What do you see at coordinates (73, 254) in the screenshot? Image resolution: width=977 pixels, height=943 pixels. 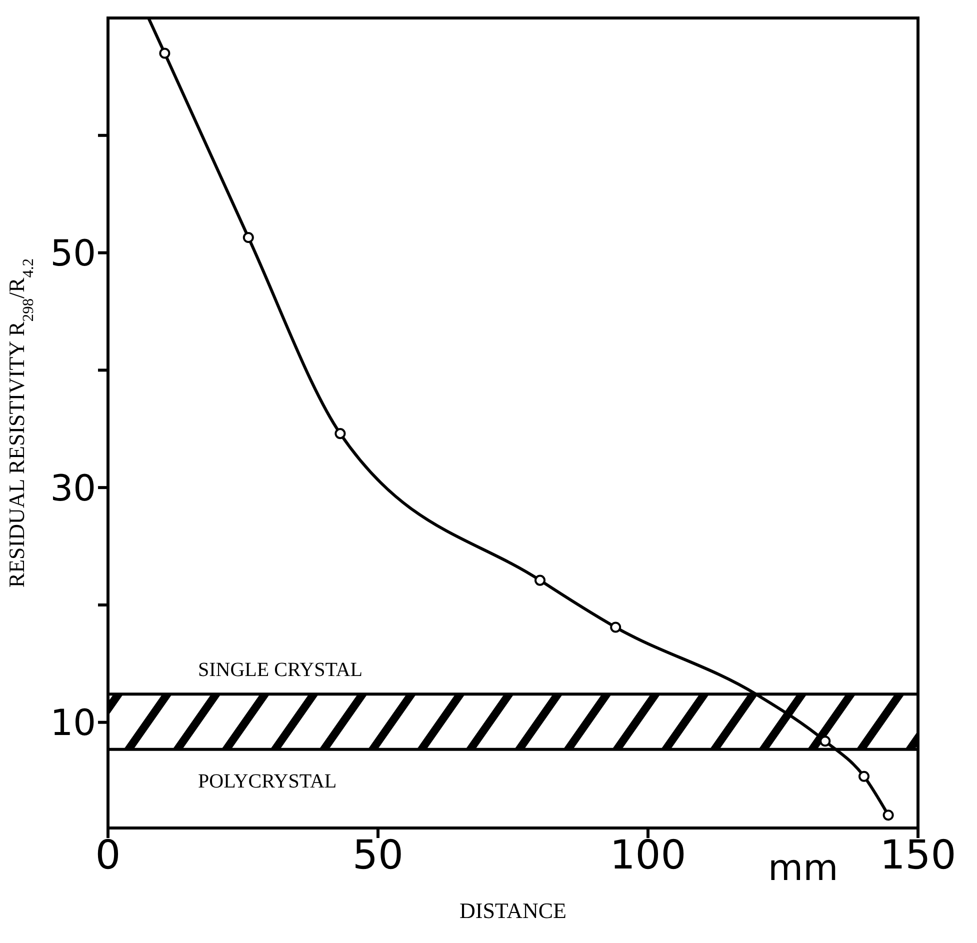 I see `y-tick-label: 50` at bounding box center [73, 254].